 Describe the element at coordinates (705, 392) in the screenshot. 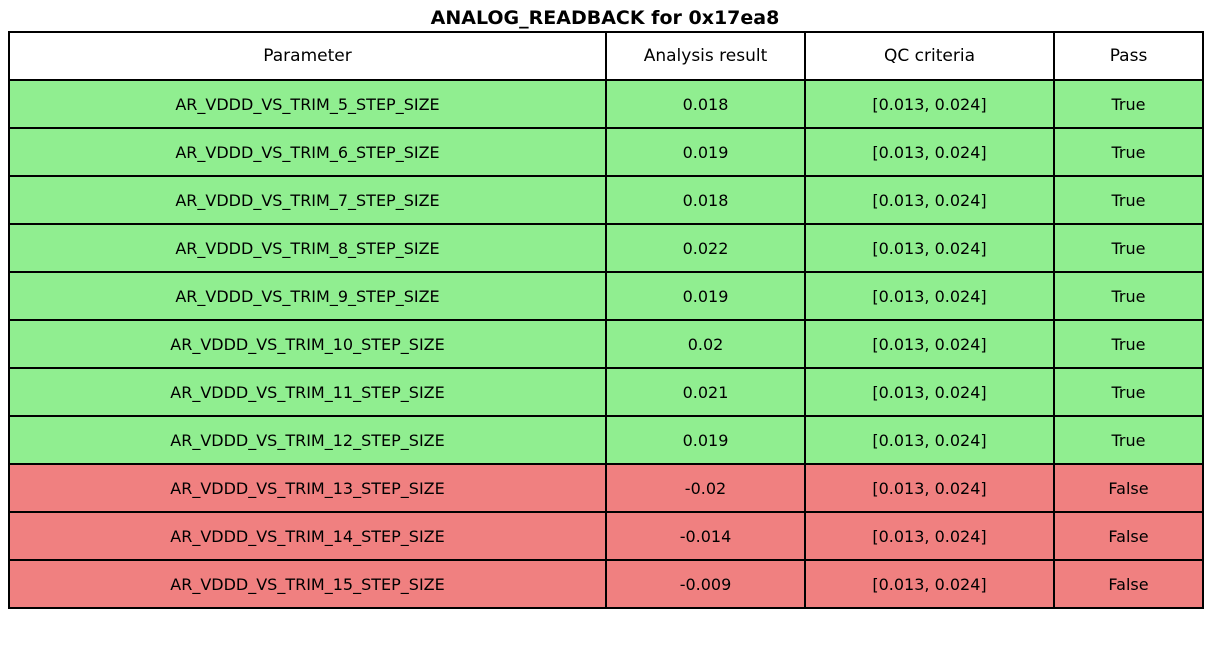

I see `cell-analysis-result: 0.021` at that location.